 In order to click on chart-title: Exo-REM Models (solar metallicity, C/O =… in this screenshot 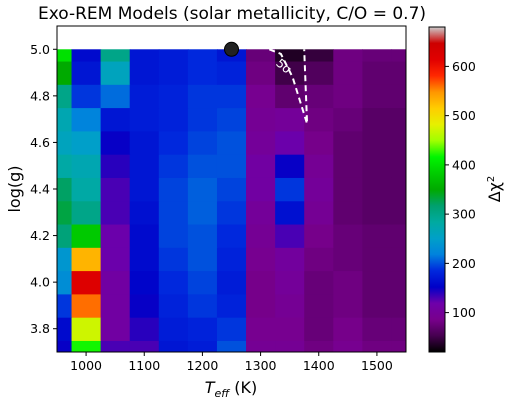, I will do `click(232, 14)`.